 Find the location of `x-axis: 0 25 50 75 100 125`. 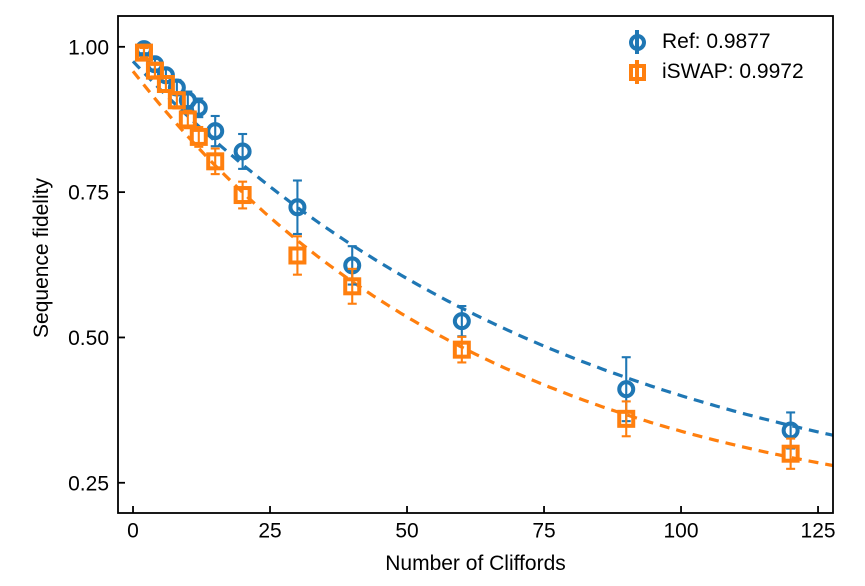

x-axis: 0 25 50 75 100 125 is located at coordinates (481, 524).